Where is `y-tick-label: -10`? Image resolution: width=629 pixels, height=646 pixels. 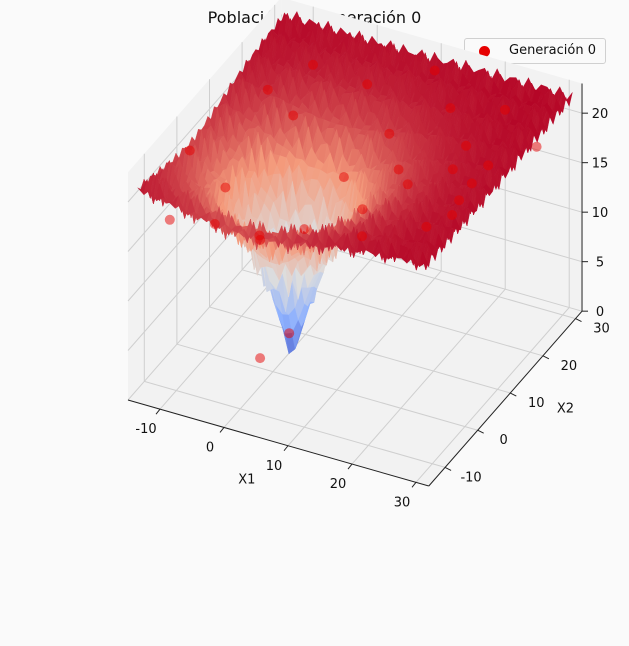 y-tick-label: -10 is located at coordinates (470, 477).